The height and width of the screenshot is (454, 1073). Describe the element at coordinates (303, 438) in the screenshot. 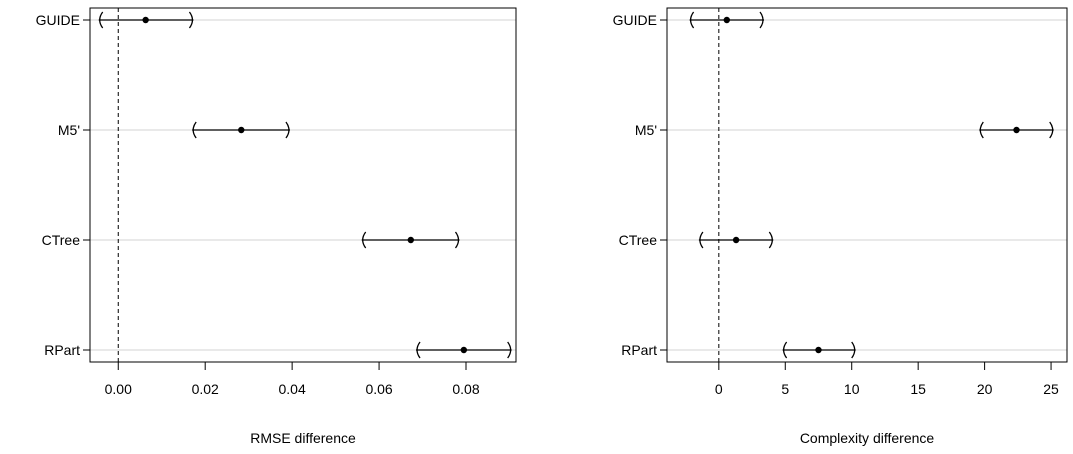

I see `x-axis-label: RMSE difference` at that location.